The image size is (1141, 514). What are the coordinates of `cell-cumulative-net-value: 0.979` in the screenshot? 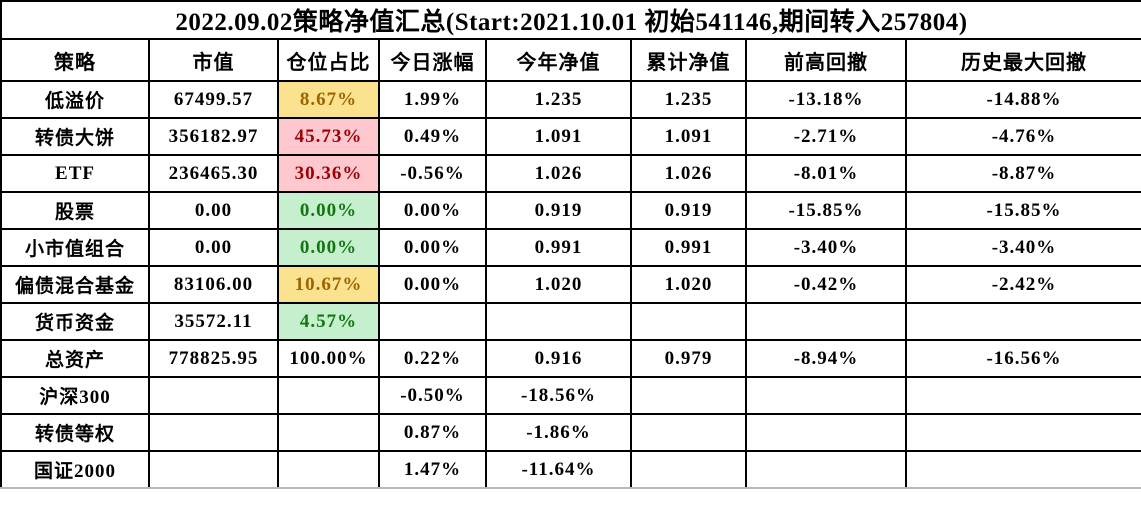 It's located at (688, 358).